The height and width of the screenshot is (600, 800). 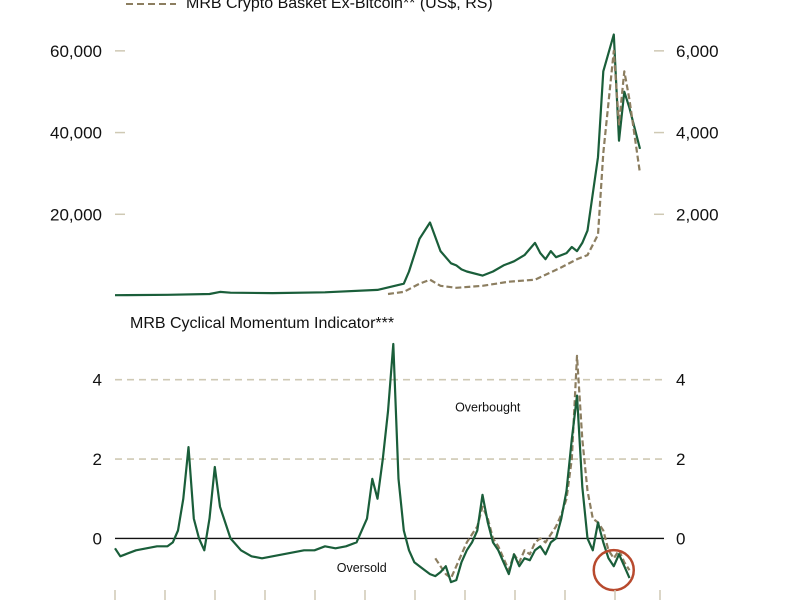 I want to click on bottom-series-basket, so click(x=532, y=467).